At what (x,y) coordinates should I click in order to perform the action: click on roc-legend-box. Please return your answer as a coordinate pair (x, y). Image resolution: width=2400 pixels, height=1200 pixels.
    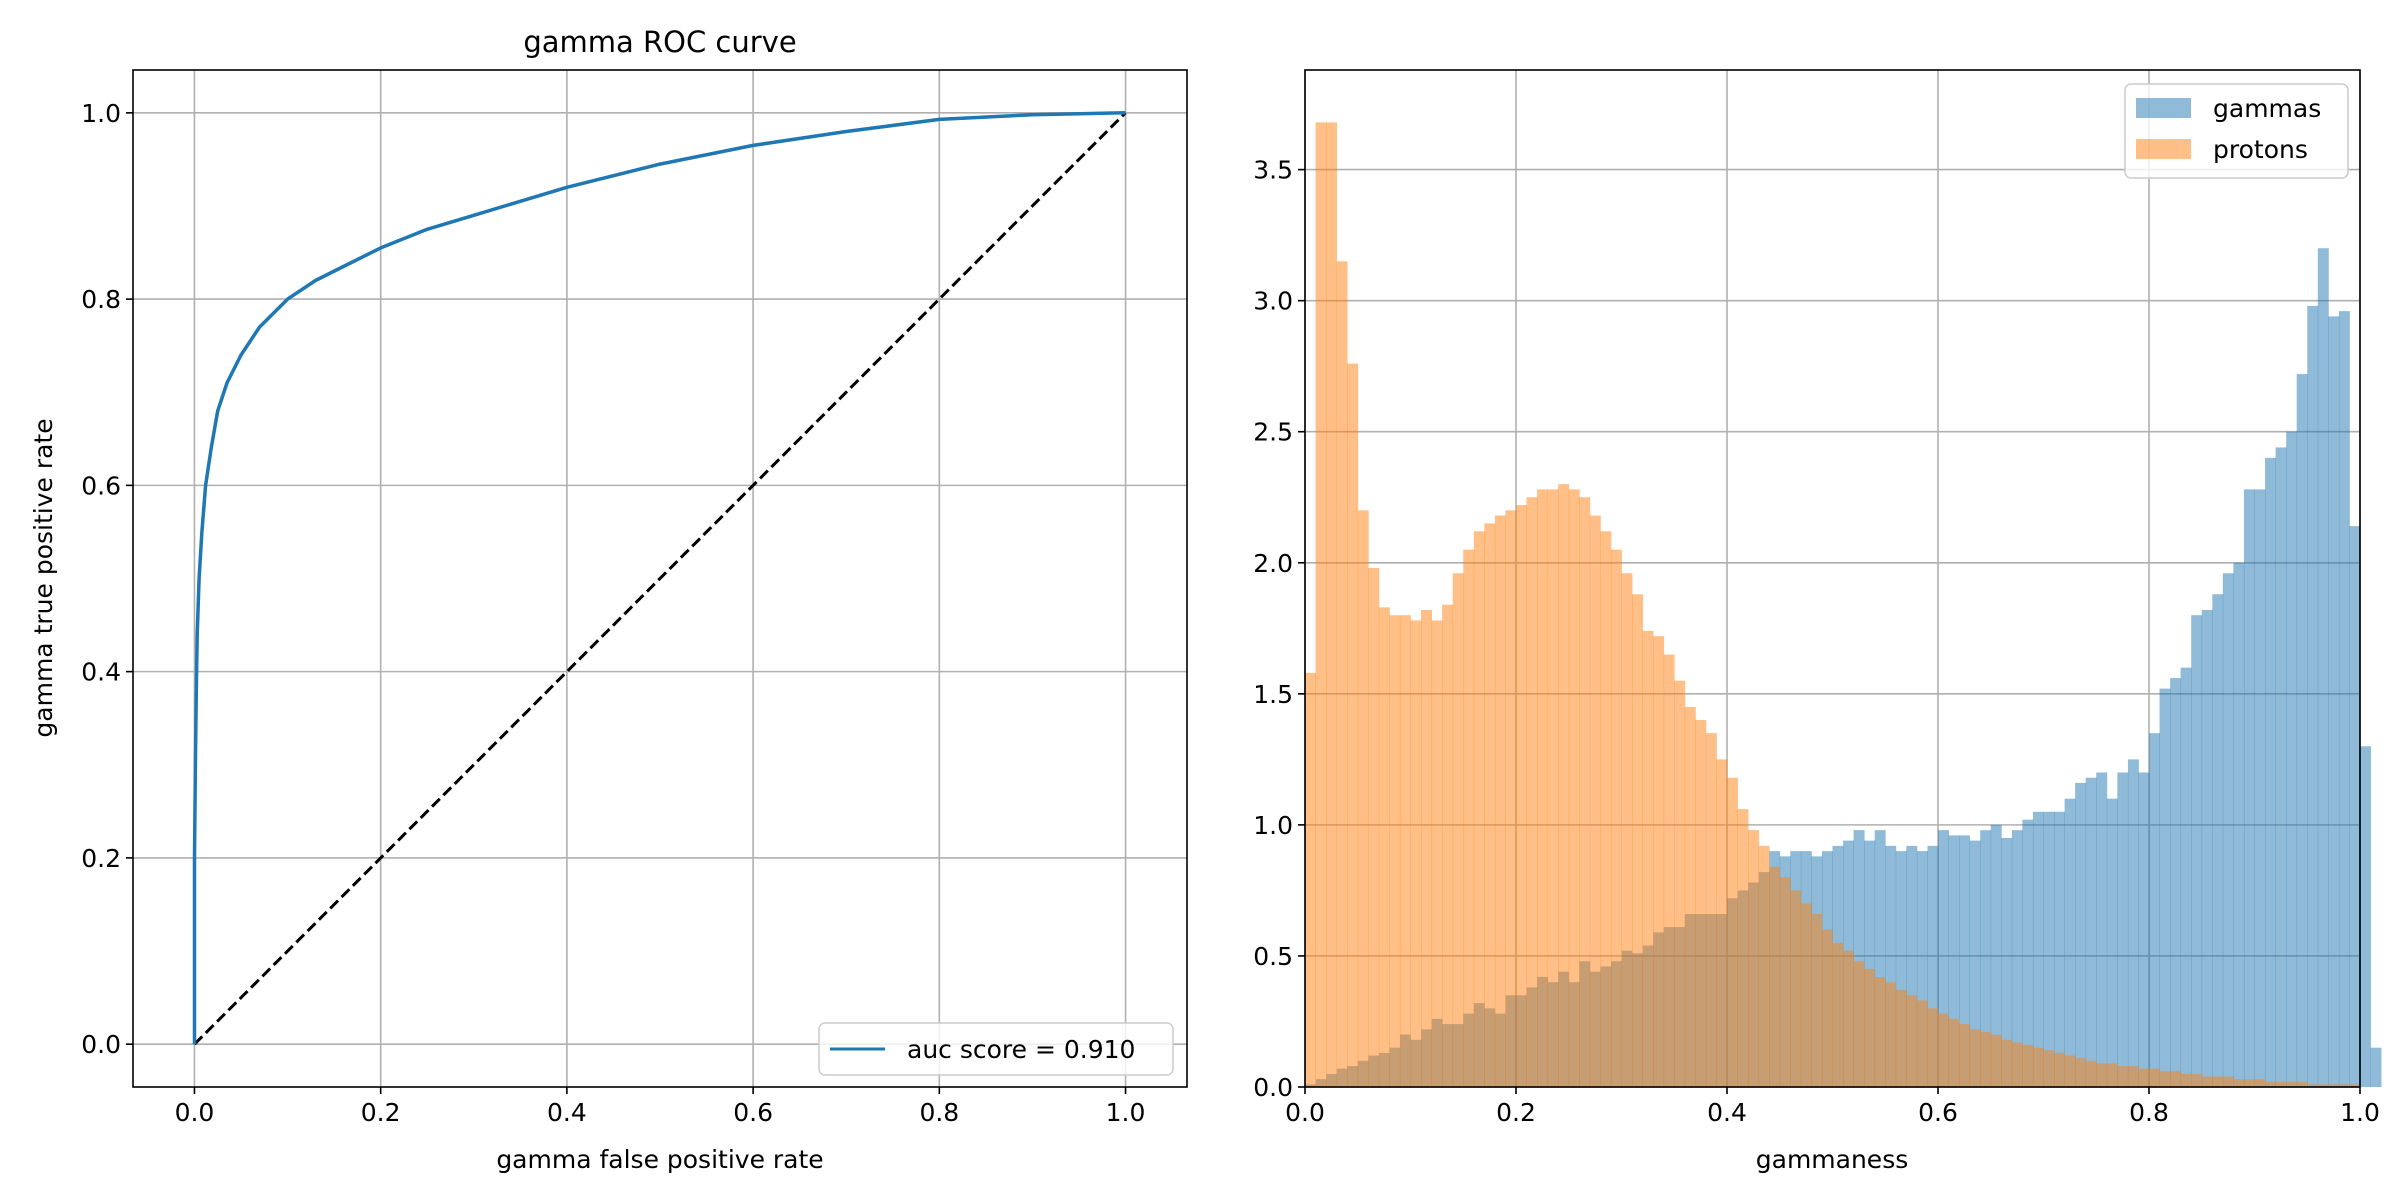
    Looking at the image, I should click on (996, 1049).